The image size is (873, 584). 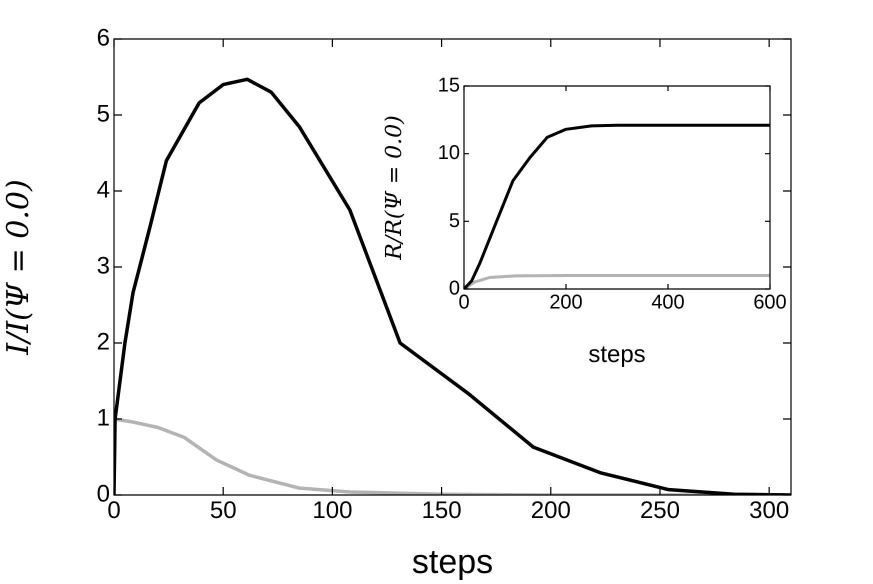 What do you see at coordinates (769, 510) in the screenshot?
I see `x-tick-label: 300` at bounding box center [769, 510].